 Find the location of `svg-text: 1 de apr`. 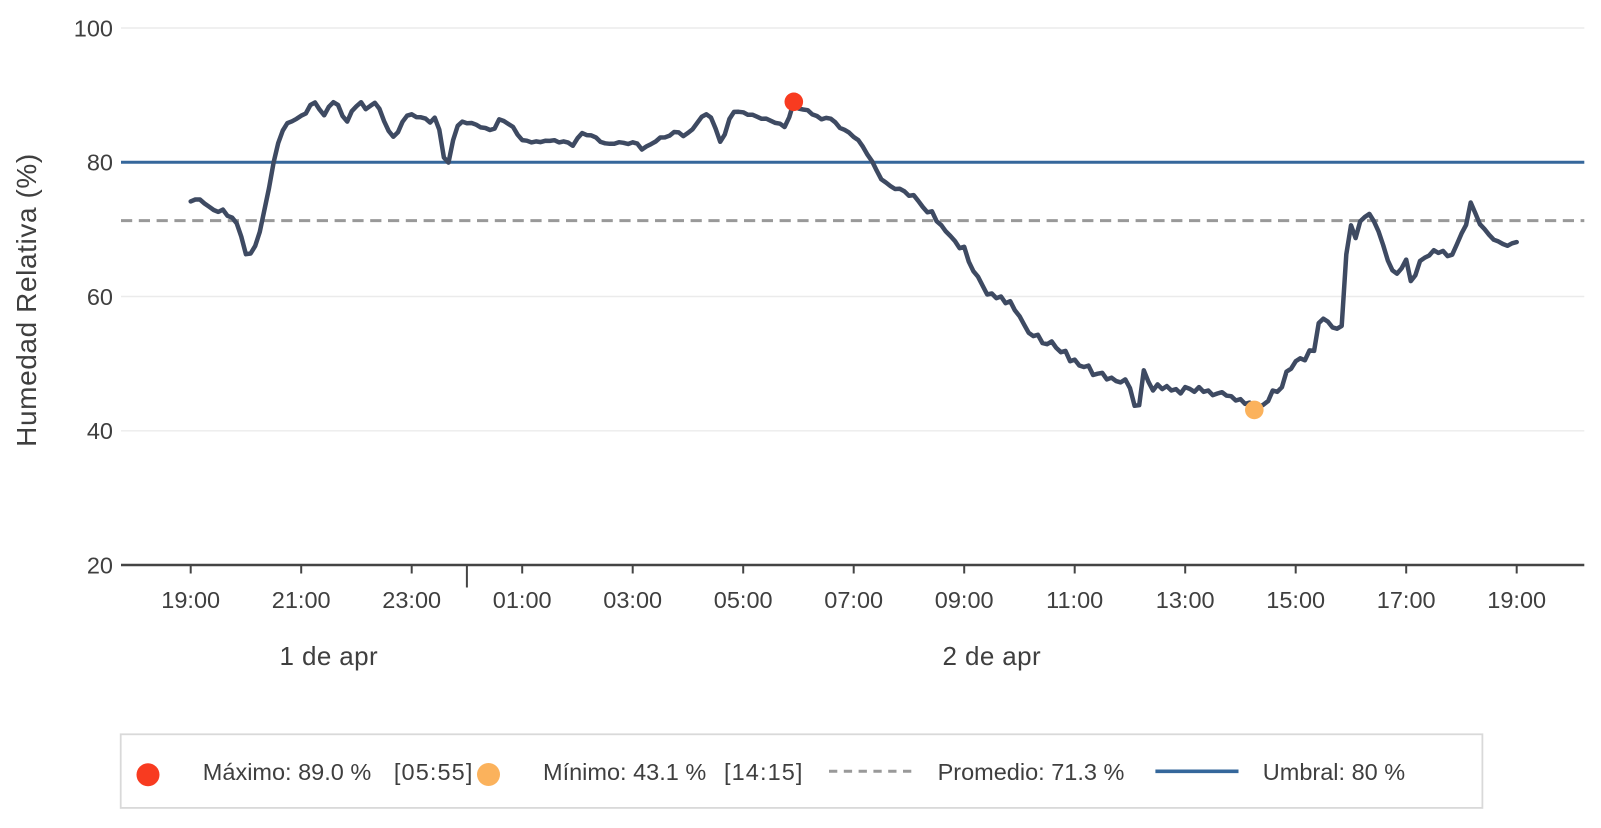

svg-text: 1 de apr is located at coordinates (328, 656).